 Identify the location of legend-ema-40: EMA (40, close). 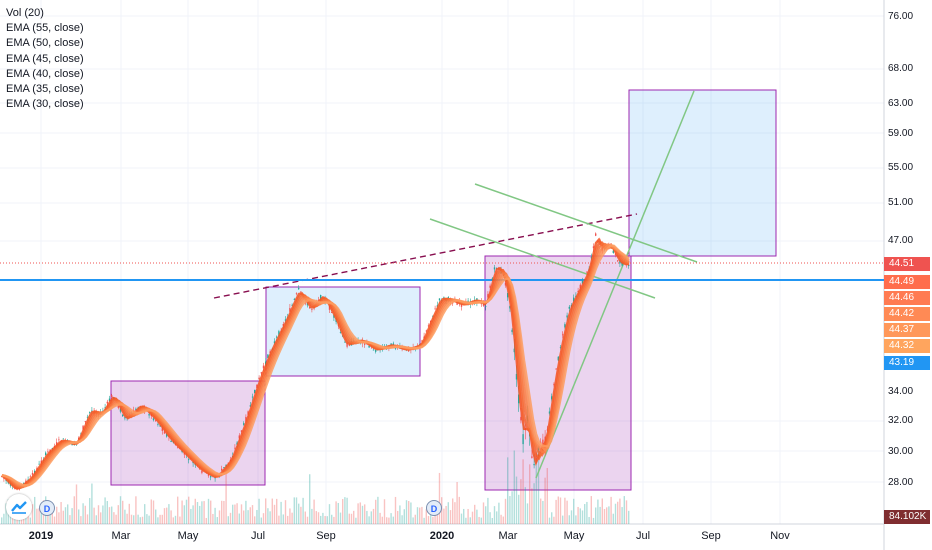
(45, 73).